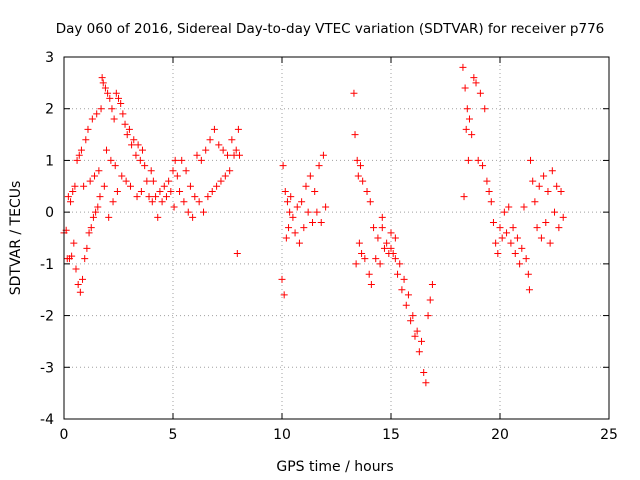  I want to click on y-tick-label: 1, so click(49, 161).